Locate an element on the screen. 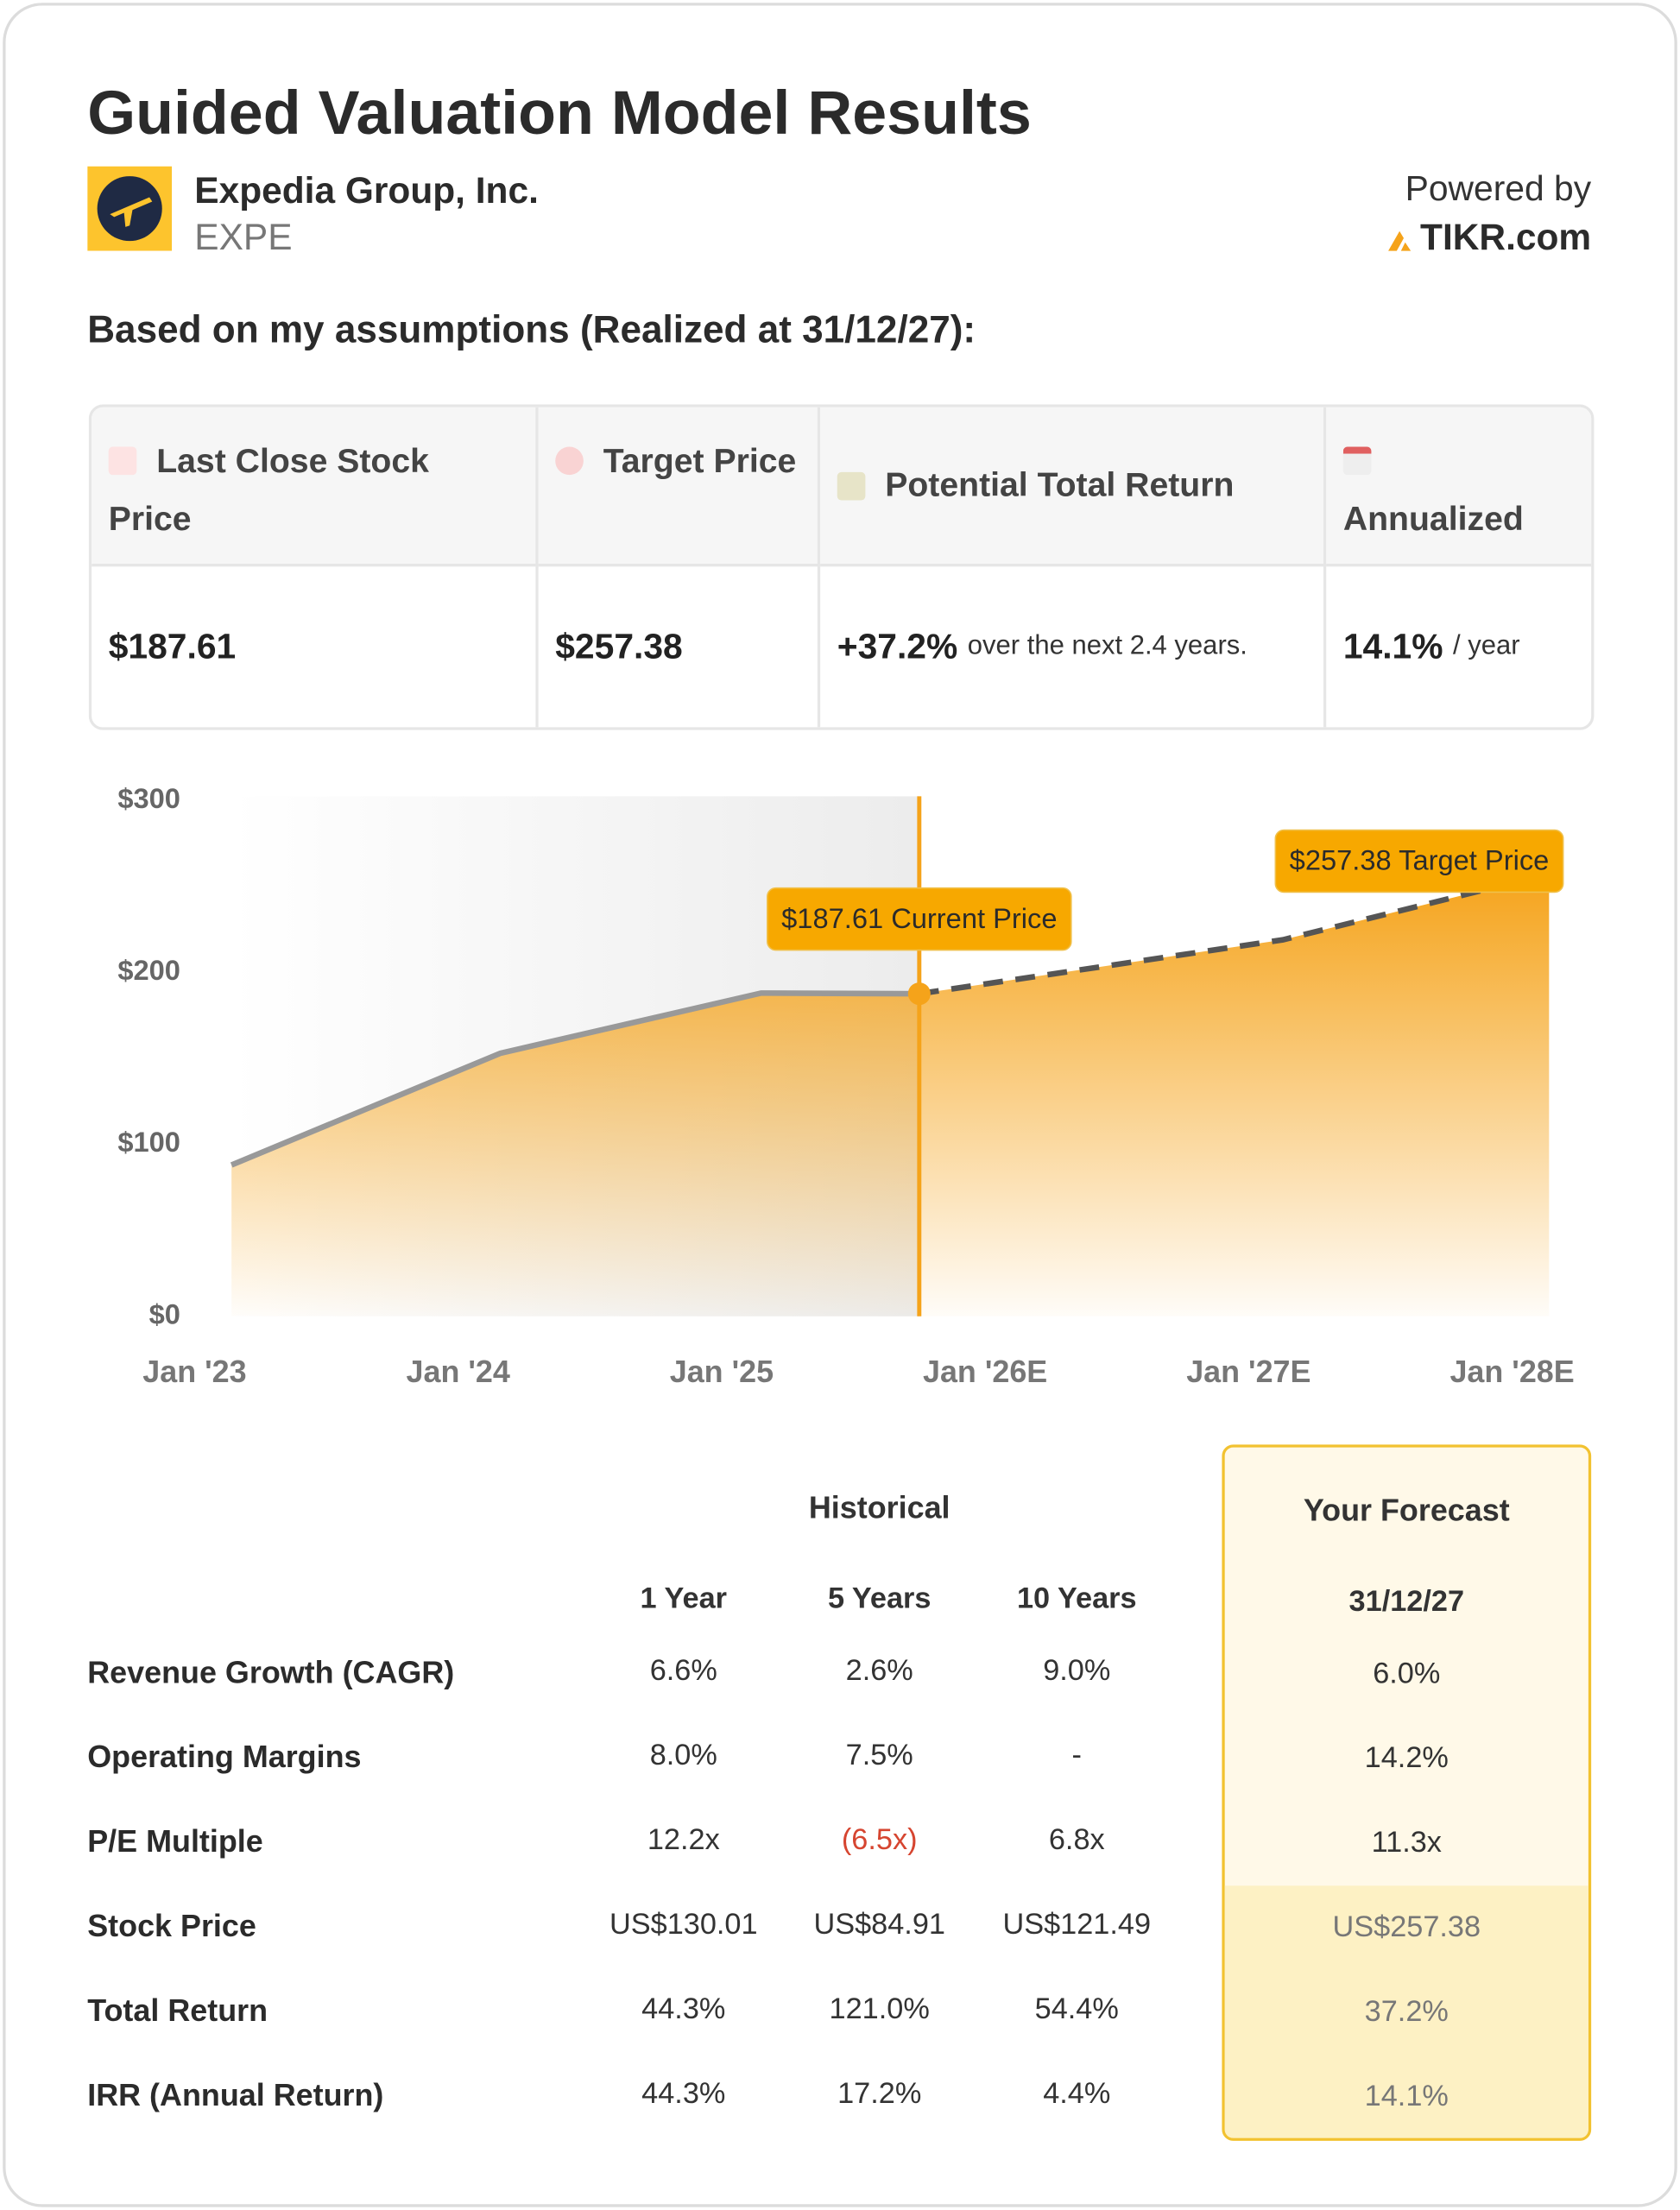  x-tick-label: Jan '24 is located at coordinates (459, 1371).